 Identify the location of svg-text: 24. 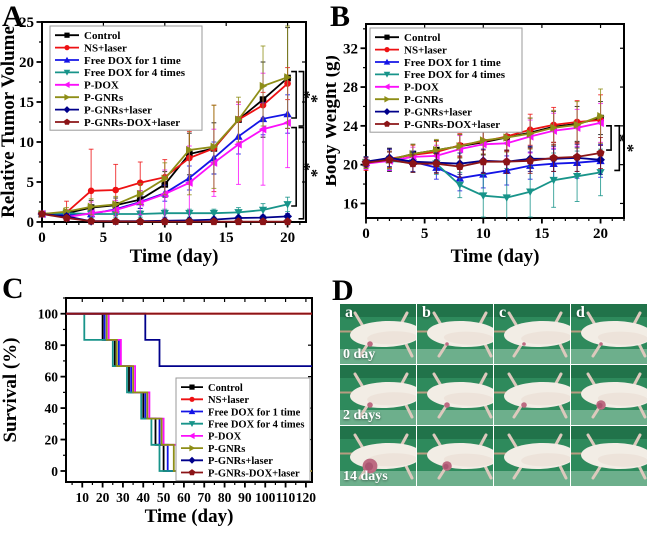
(351, 127).